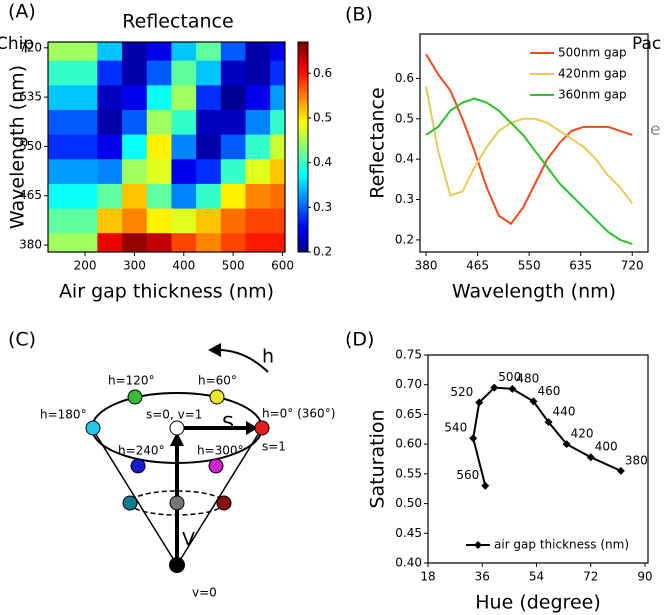  What do you see at coordinates (461, 392) in the screenshot?
I see `point-label: 520` at bounding box center [461, 392].